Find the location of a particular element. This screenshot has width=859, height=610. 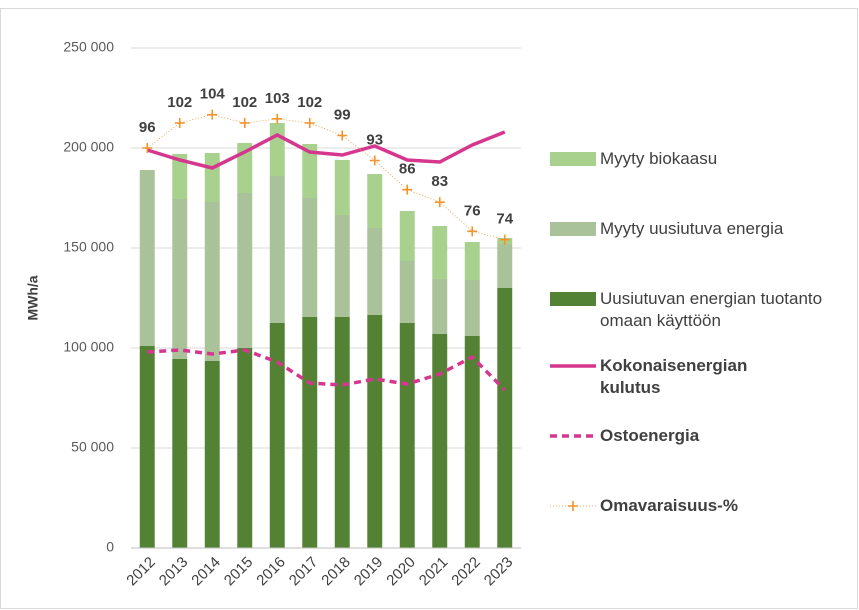

x-tick-label: 2018 is located at coordinates (336, 572).